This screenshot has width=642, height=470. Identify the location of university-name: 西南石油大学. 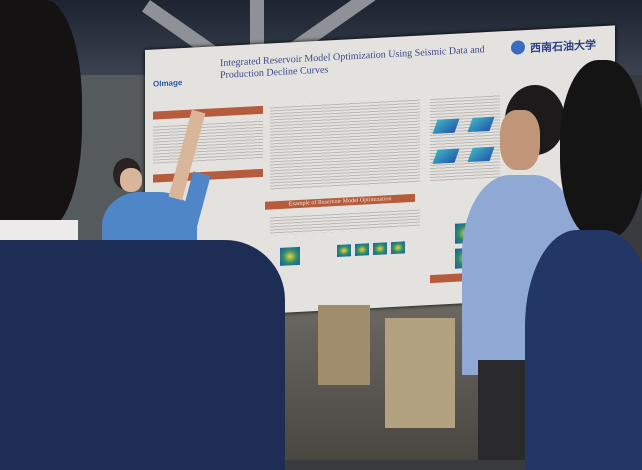
(563, 47).